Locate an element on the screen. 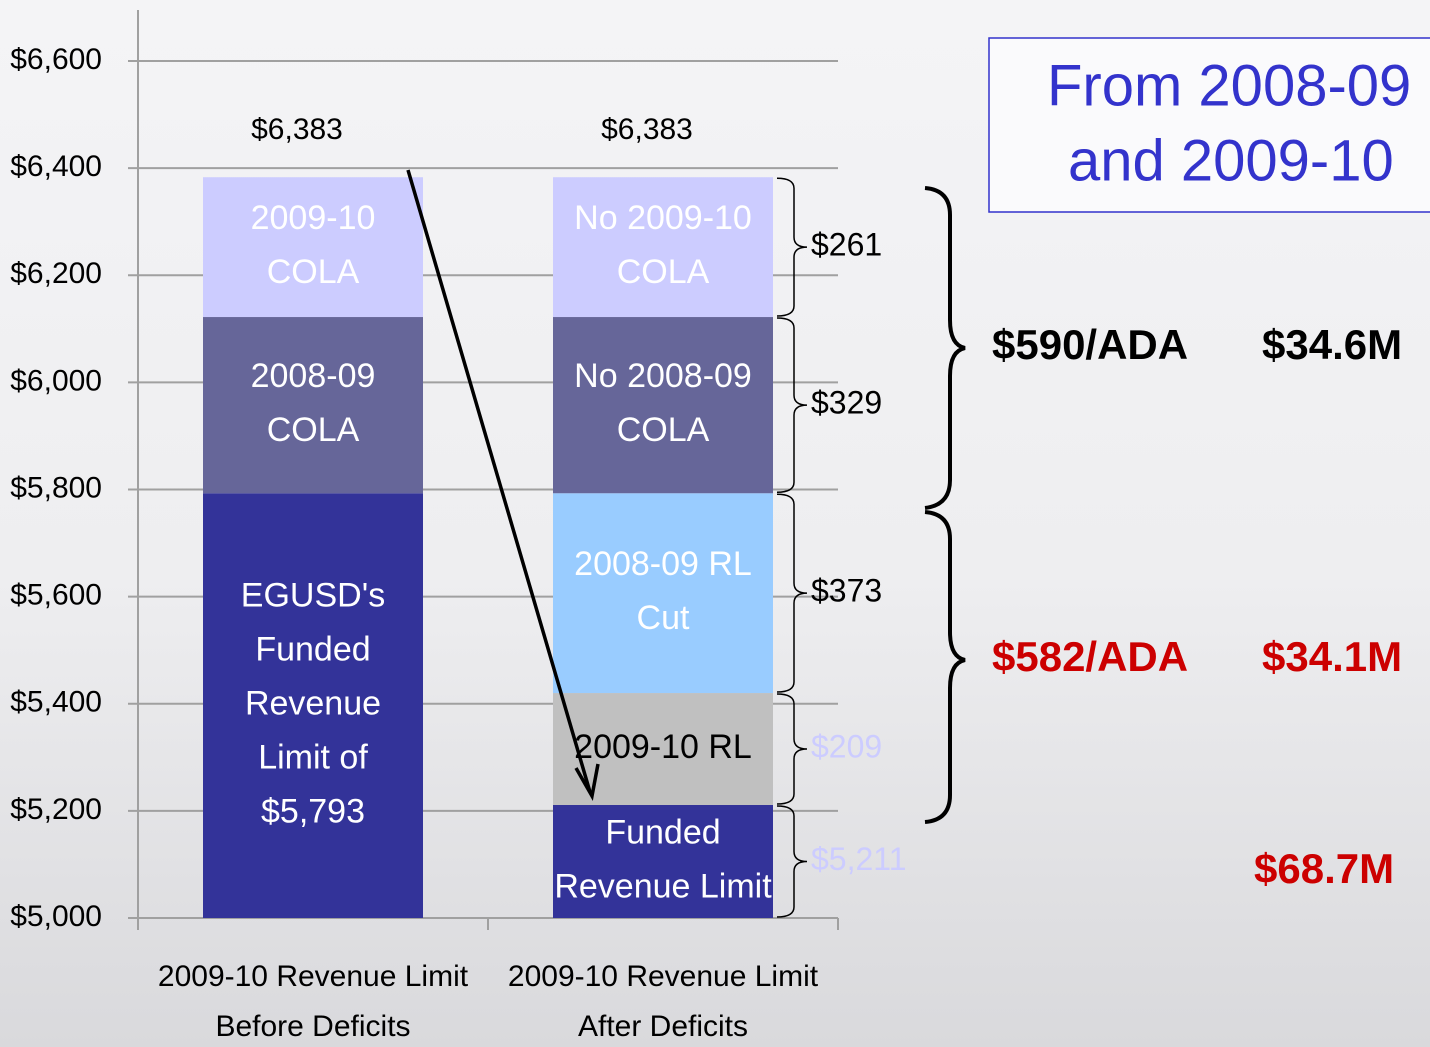 This screenshot has height=1047, width=1430. y-tick-label: $6,200 is located at coordinates (56, 273).